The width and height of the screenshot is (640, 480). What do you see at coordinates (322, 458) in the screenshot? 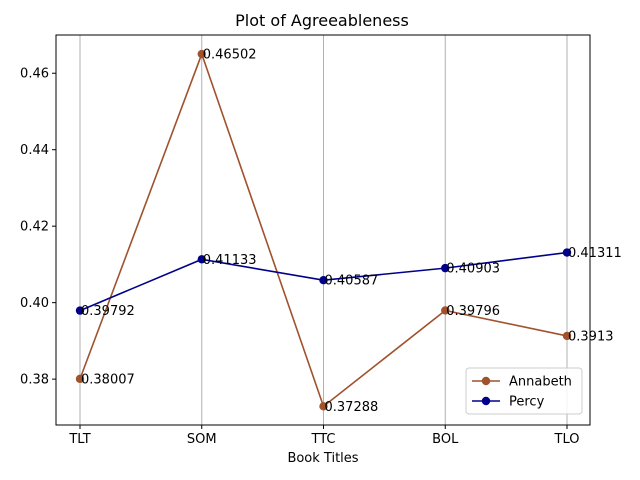
I see `x-axis-label: Book Titles` at bounding box center [322, 458].